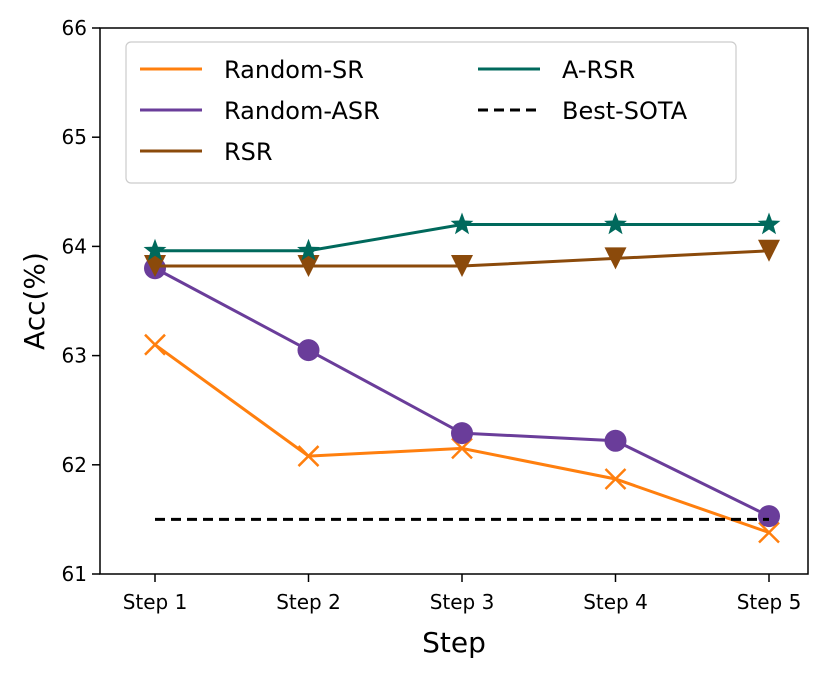 This screenshot has height=677, width=830. What do you see at coordinates (155, 602) in the screenshot?
I see `x-tick-label: Step 1` at bounding box center [155, 602].